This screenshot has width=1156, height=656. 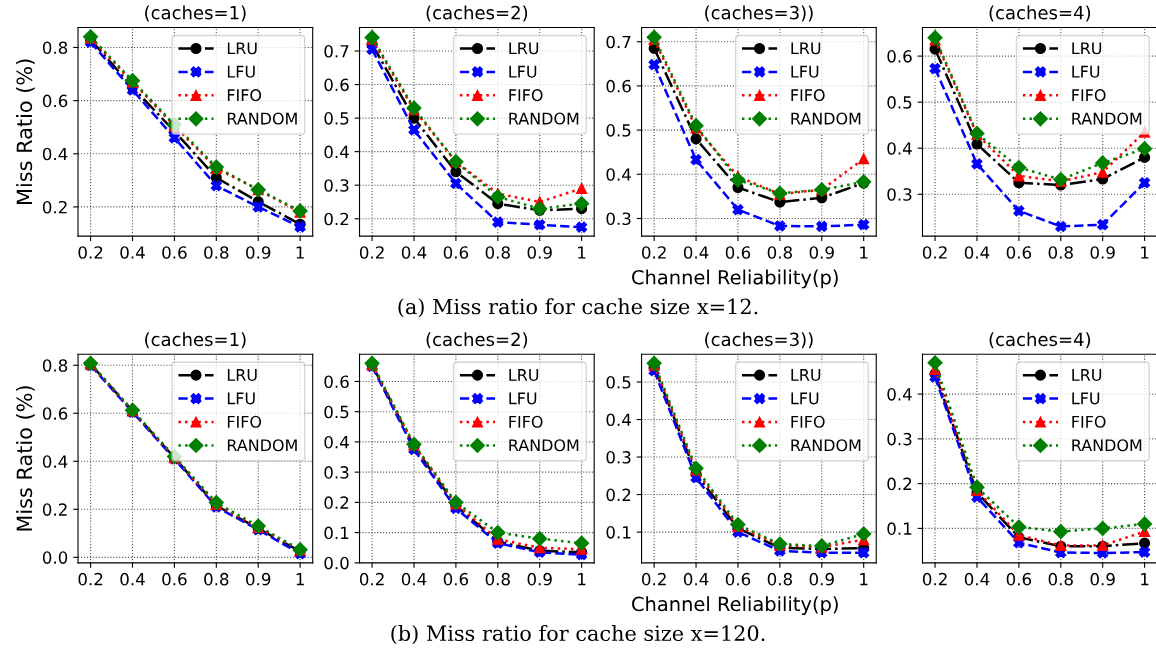 What do you see at coordinates (578, 634) in the screenshot?
I see `text: (b) Miss ratio for cache size x=120.` at bounding box center [578, 634].